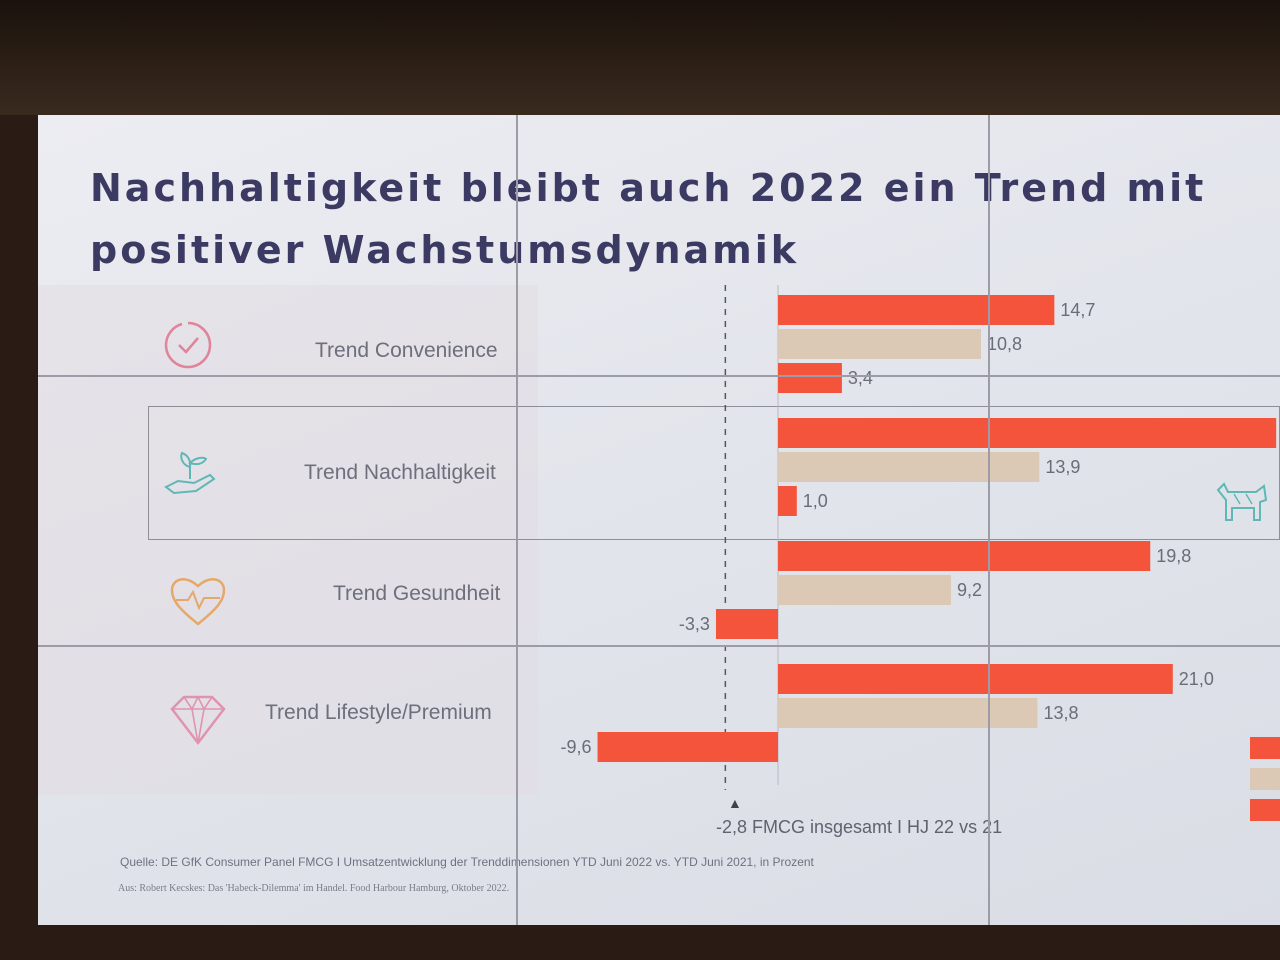  I want to click on data-label: 19,8, so click(1173, 556).